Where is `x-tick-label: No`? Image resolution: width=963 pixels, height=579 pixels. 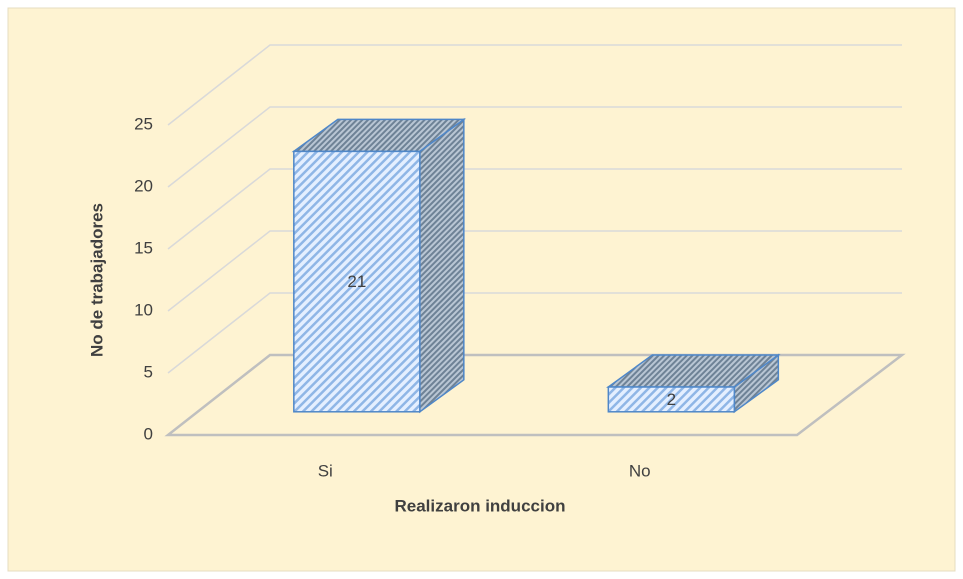
x-tick-label: No is located at coordinates (640, 470).